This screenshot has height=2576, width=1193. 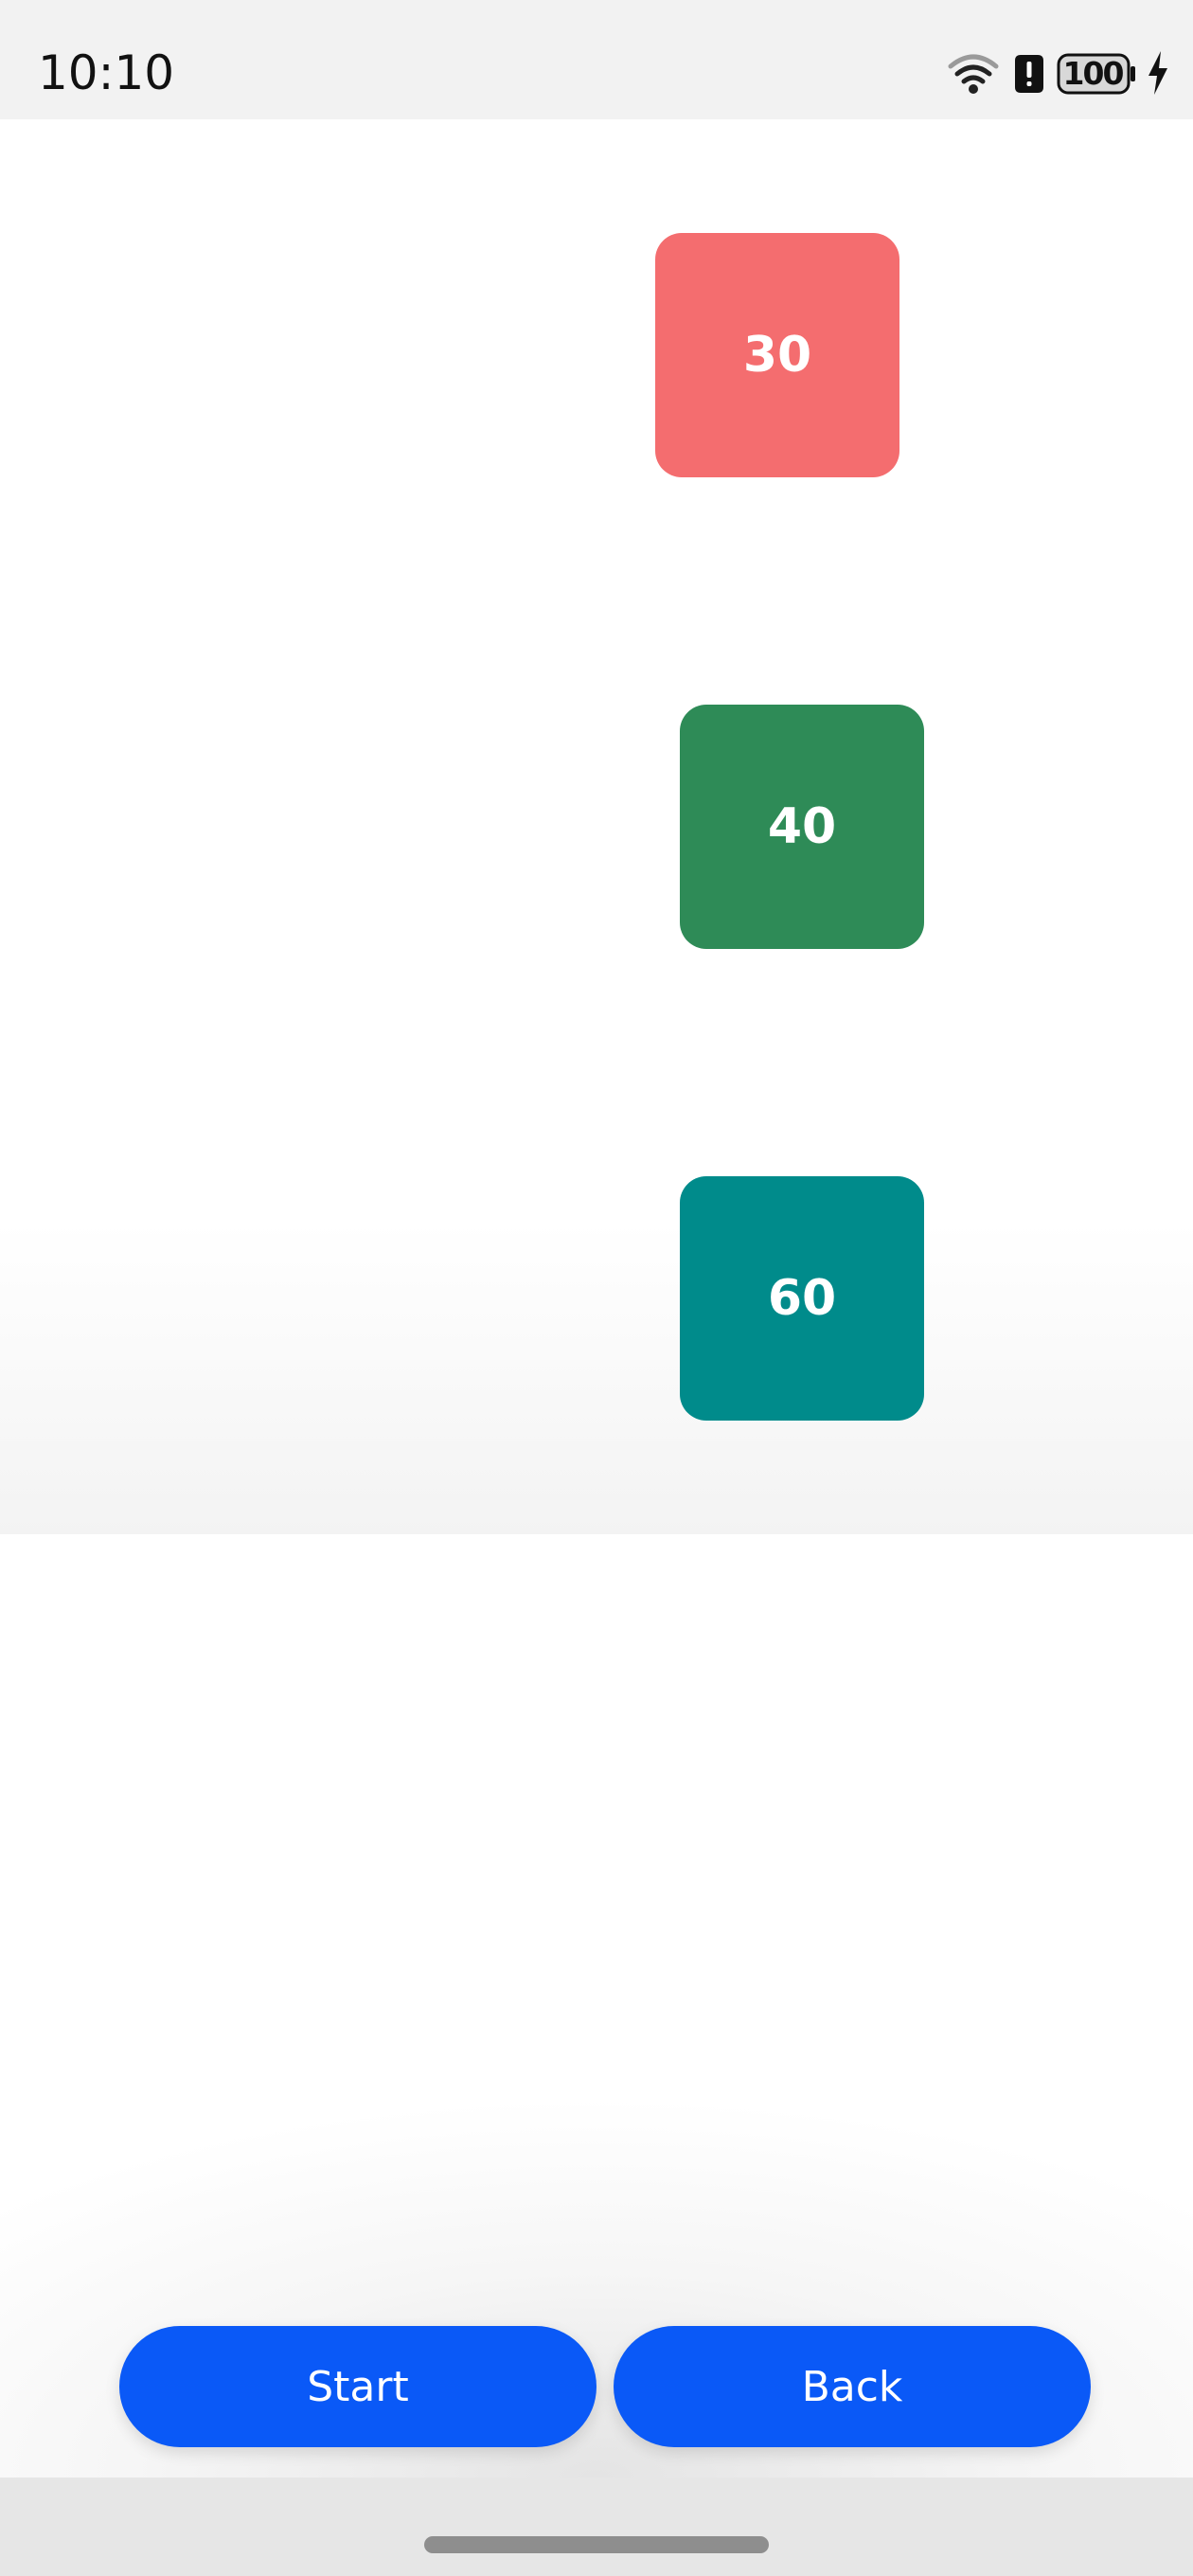 I want to click on back-button: Back, so click(x=852, y=2386).